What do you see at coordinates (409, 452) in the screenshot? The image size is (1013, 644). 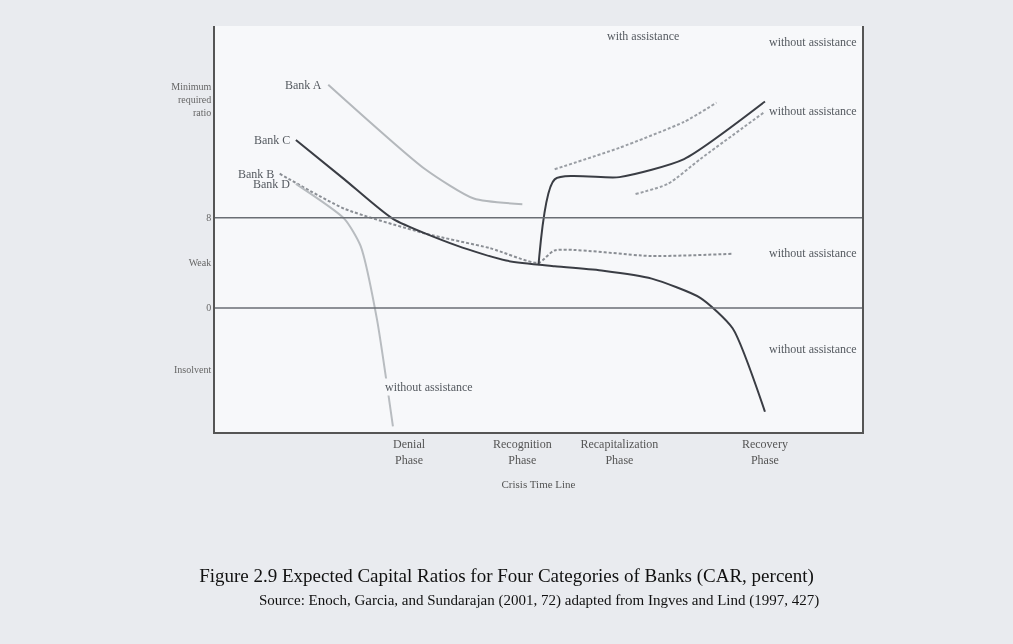 I see `x-tick-label: Denial Phase` at bounding box center [409, 452].